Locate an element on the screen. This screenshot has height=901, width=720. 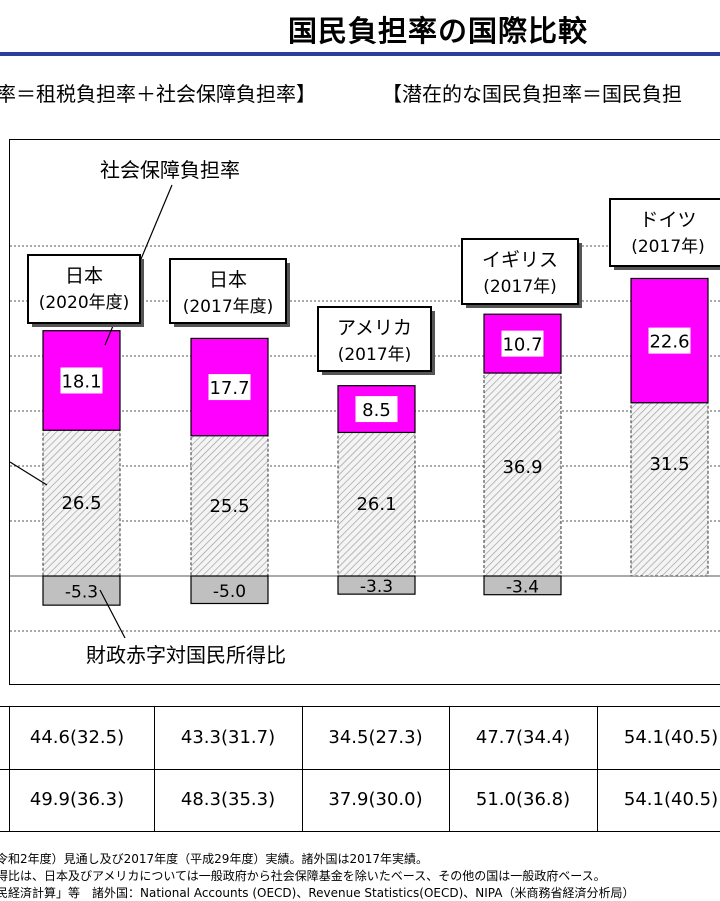
table-cell: 47.7(34.4) is located at coordinates (523, 737).